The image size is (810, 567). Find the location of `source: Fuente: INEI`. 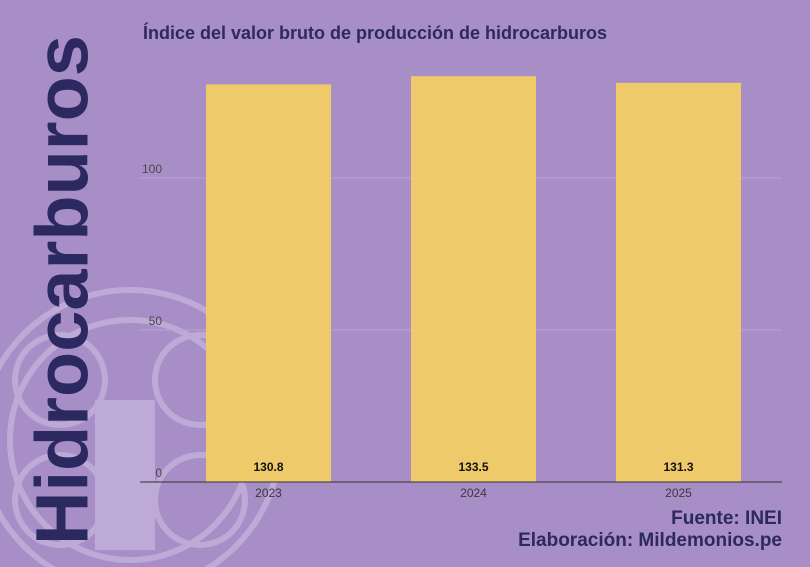

source: Fuente: INEI is located at coordinates (726, 518).